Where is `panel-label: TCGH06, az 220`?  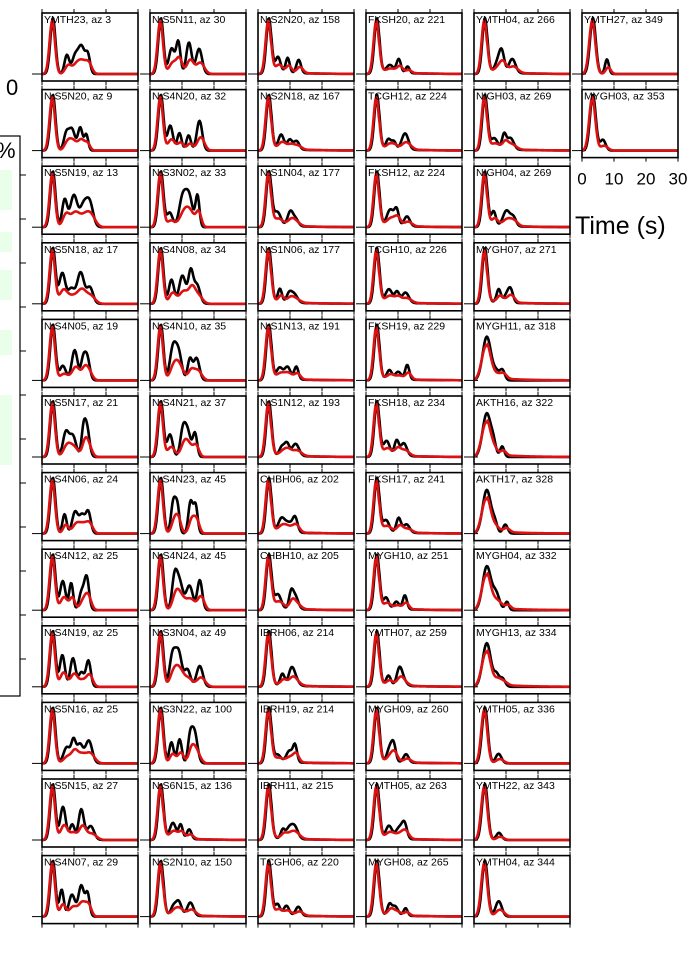 panel-label: TCGH06, az 220 is located at coordinates (299, 863).